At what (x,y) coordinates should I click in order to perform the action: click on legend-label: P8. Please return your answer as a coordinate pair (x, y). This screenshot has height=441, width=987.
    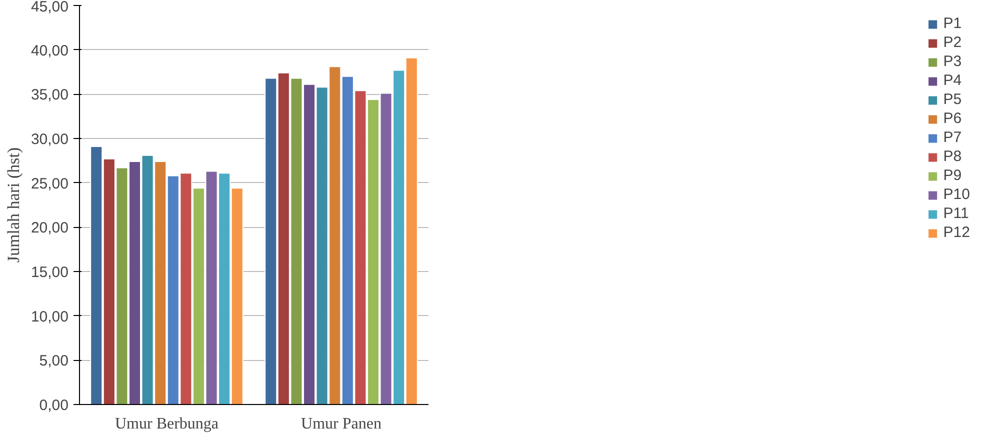
    Looking at the image, I should click on (953, 156).